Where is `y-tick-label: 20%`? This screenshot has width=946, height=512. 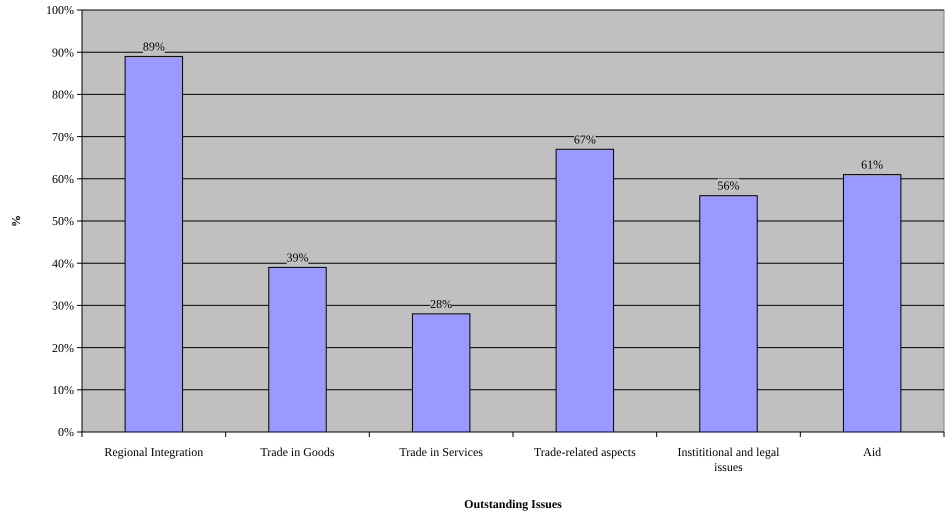 y-tick-label: 20% is located at coordinates (63, 347).